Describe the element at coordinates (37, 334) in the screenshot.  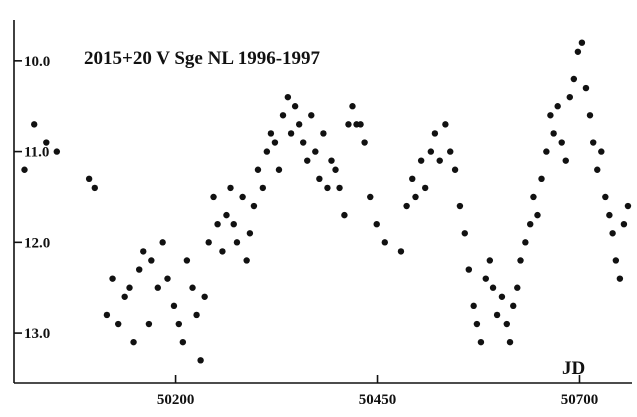
I see `y-tick-label: 13.0` at that location.